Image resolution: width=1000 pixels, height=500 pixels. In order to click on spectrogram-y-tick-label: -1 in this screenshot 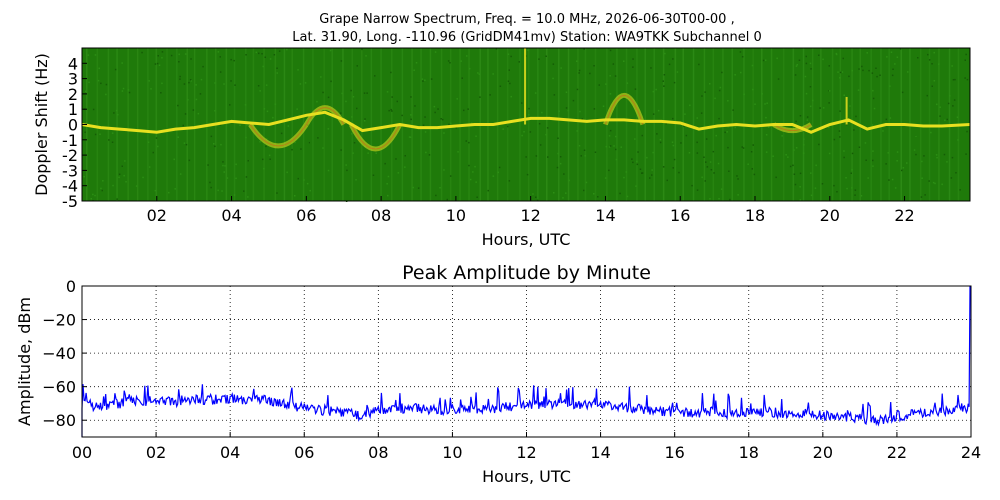, I will do `click(70, 140)`.